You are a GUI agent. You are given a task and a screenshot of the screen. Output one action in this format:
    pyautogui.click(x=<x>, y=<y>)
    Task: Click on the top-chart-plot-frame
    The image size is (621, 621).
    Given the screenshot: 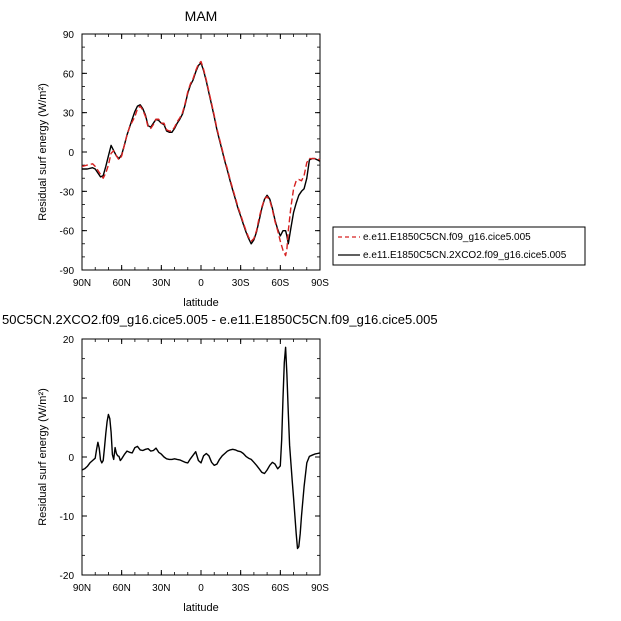 What is the action you would take?
    pyautogui.click(x=201, y=152)
    